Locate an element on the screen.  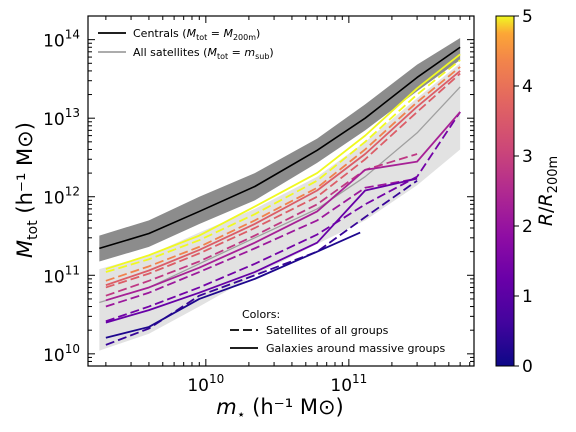
legend-centrals-label: Centrals (Mtot = M200m) is located at coordinates (196, 34).